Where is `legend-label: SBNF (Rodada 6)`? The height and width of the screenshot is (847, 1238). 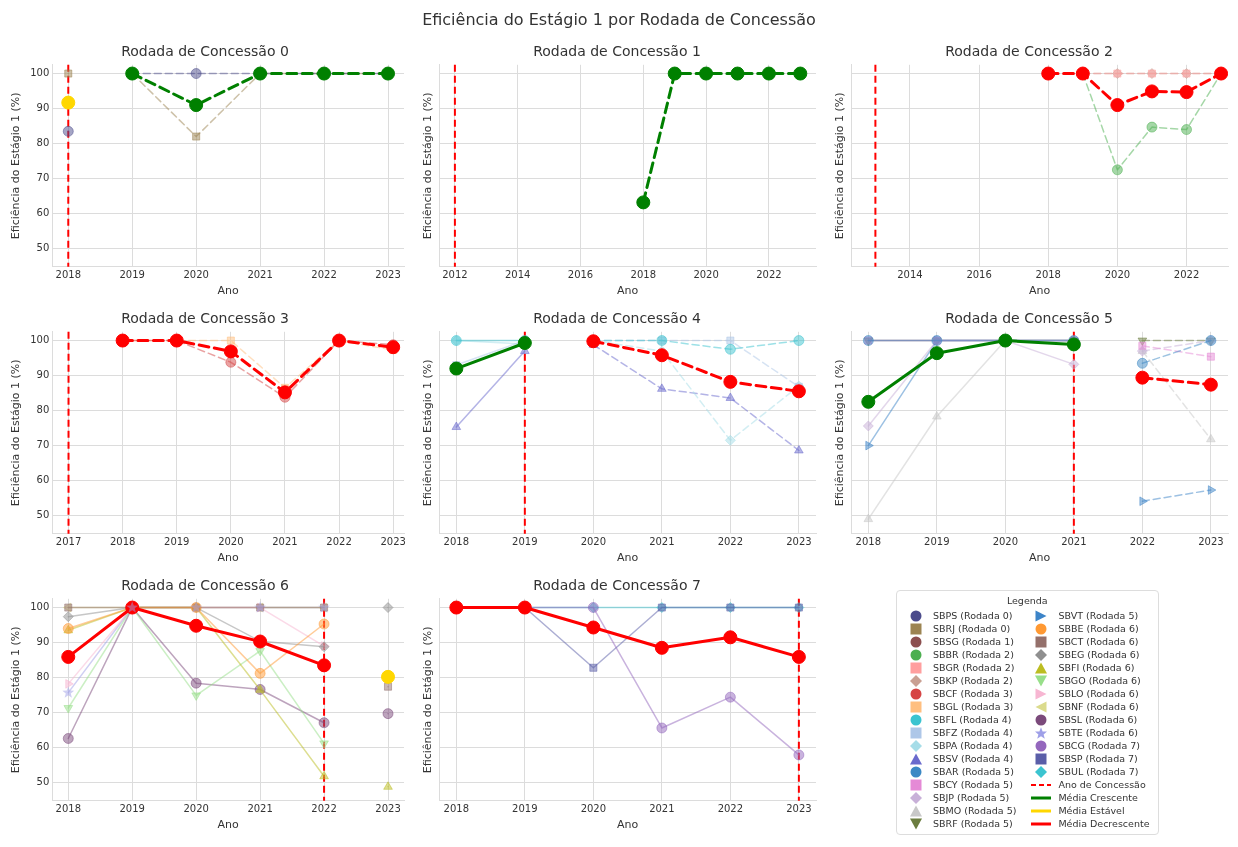
legend-label: SBNF (Rodada 6) is located at coordinates (1098, 706).